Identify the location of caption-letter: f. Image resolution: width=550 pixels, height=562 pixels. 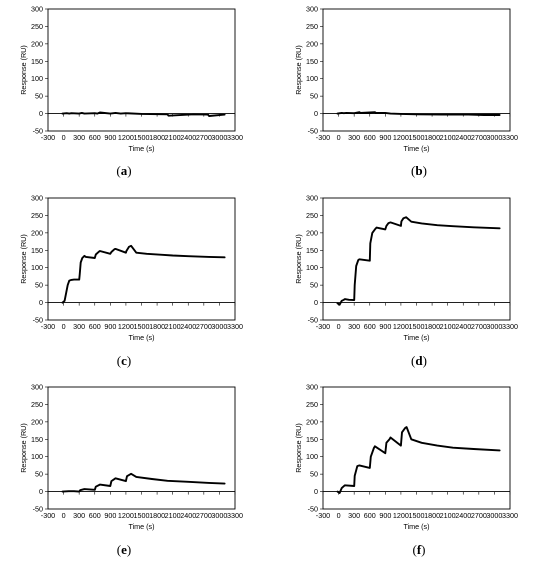
(419, 549).